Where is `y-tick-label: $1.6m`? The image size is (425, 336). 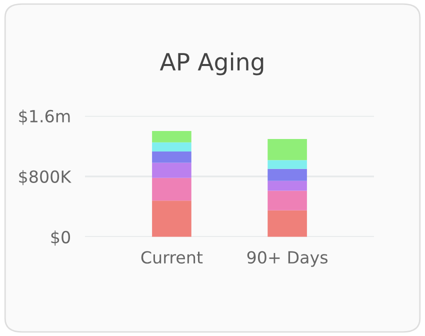 y-tick-label: $1.6m is located at coordinates (44, 117).